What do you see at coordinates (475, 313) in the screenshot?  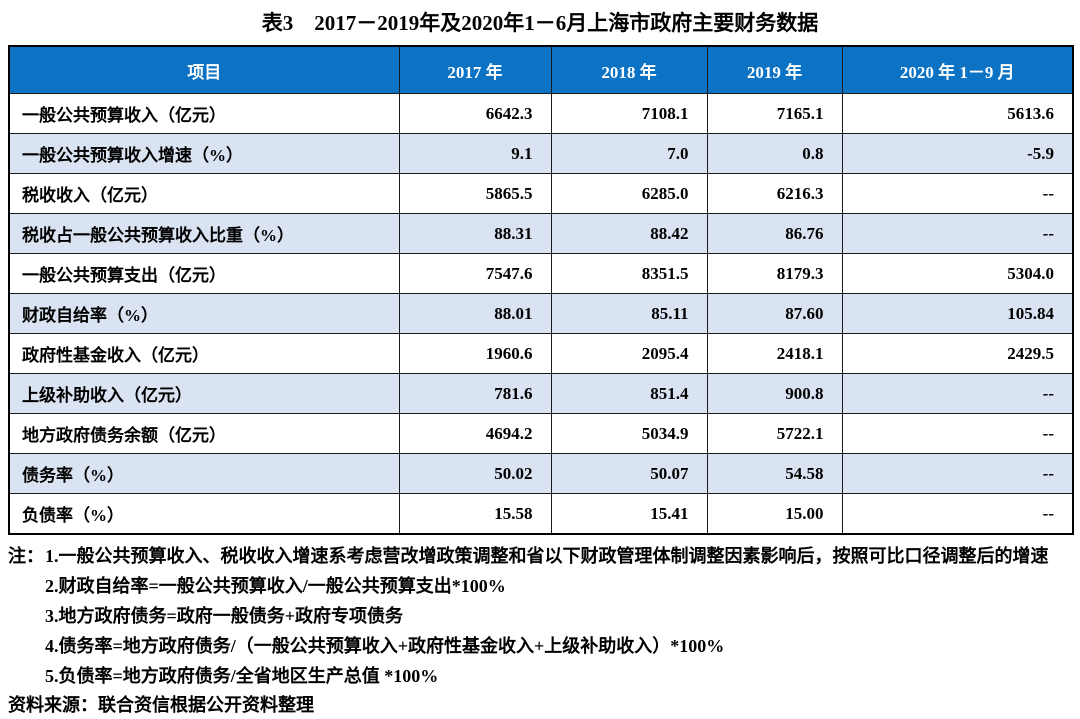 I see `row-value: 88.01` at bounding box center [475, 313].